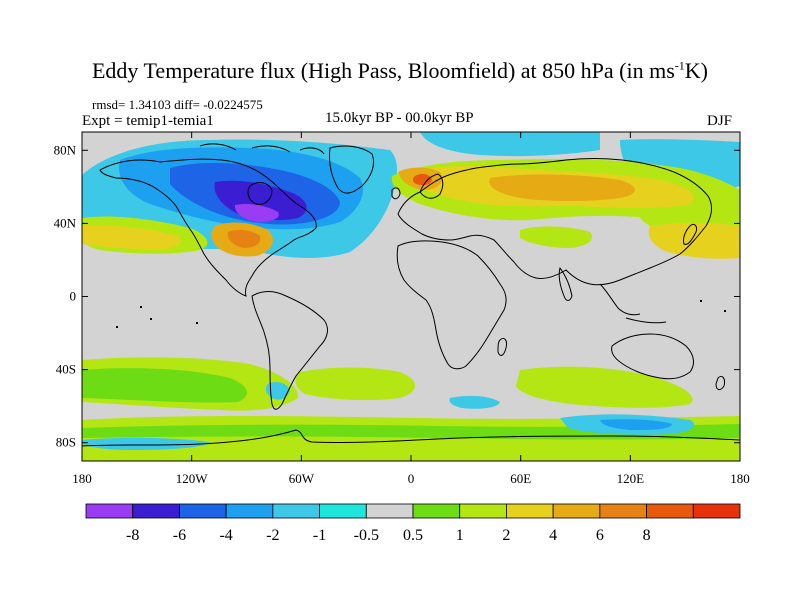 The height and width of the screenshot is (600, 800). Describe the element at coordinates (65, 149) in the screenshot. I see `lat-tick-label: 80N` at that location.